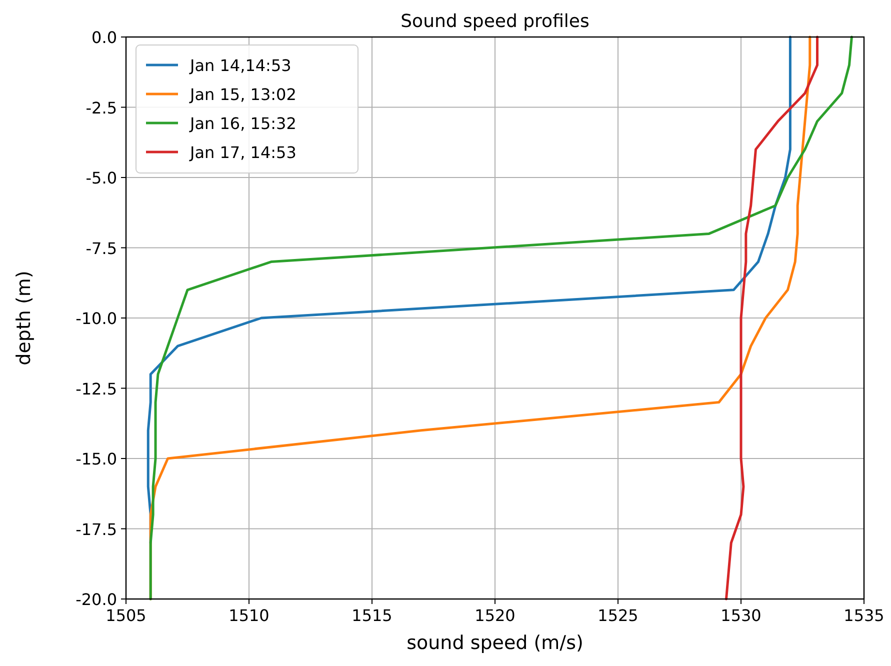  What do you see at coordinates (96, 599) in the screenshot?
I see `y-tick-label: -20.0` at bounding box center [96, 599].